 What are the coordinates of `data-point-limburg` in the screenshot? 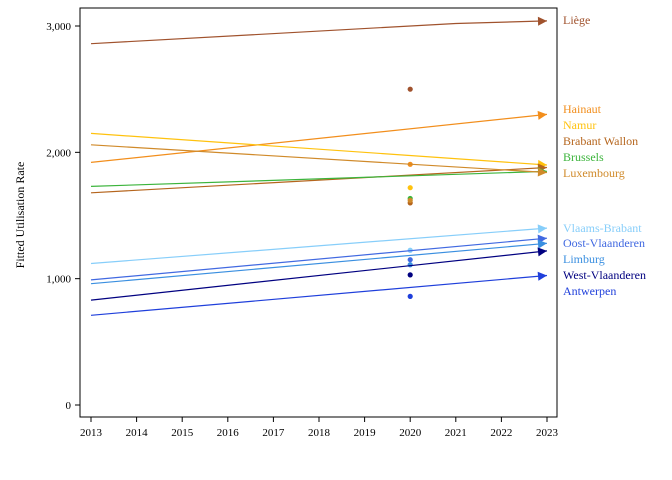 It's located at (410, 265).